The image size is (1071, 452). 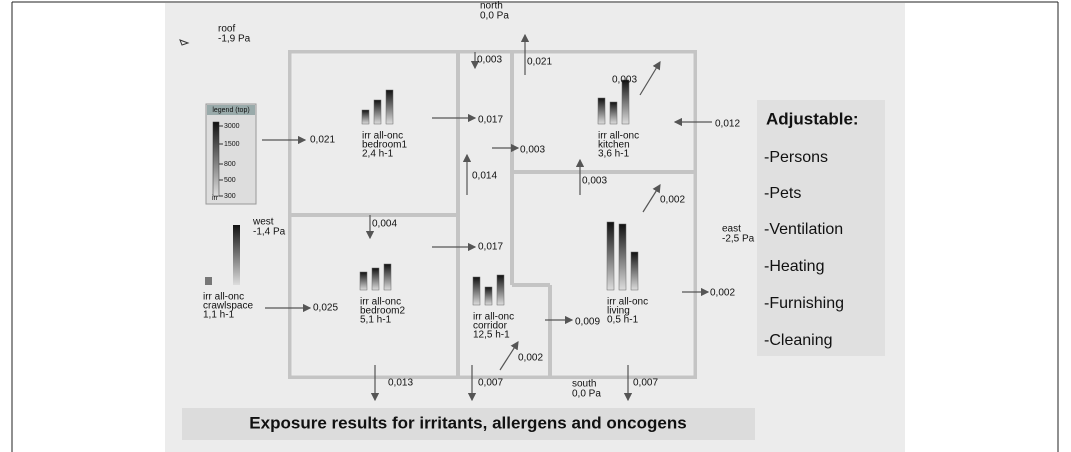 I want to click on flow-value: 0,013, so click(x=400, y=383).